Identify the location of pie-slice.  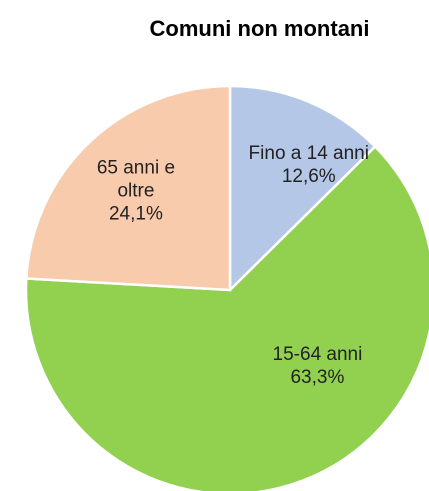
(302, 188).